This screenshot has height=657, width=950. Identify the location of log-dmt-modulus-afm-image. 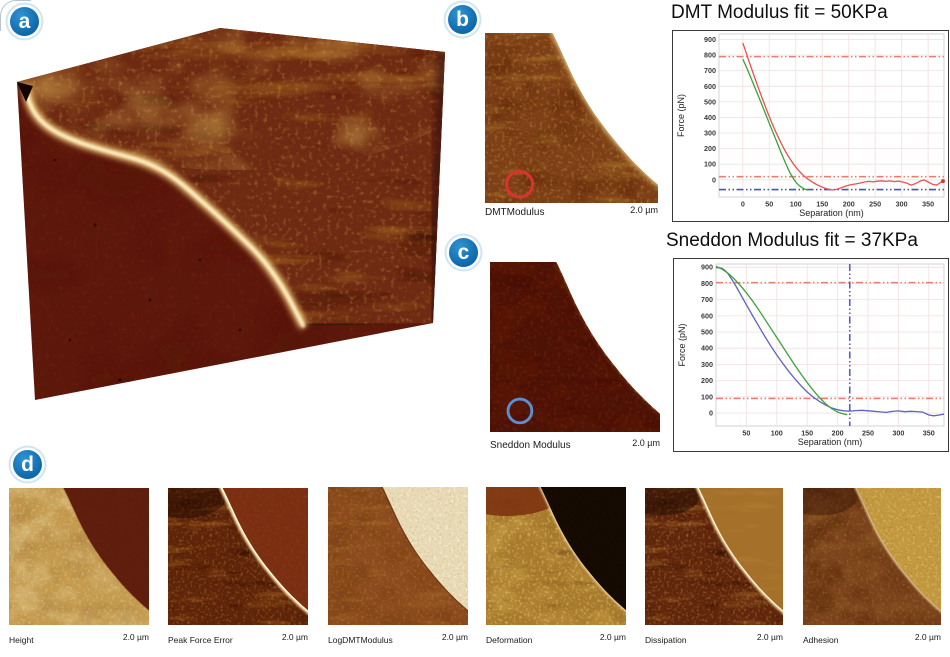
(398, 556).